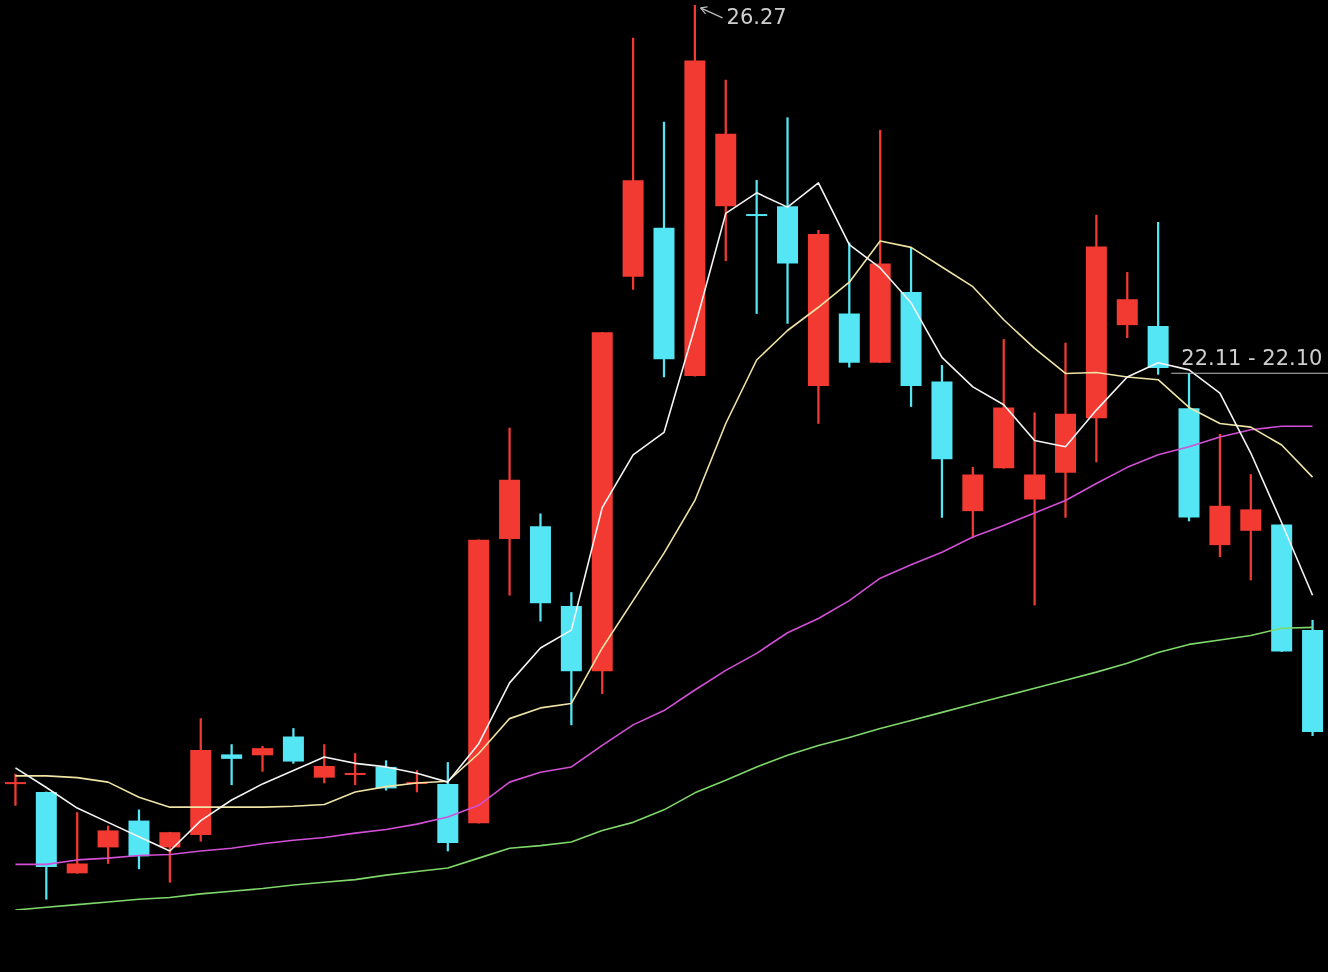  I want to click on annotation: 26.27, so click(756, 16).